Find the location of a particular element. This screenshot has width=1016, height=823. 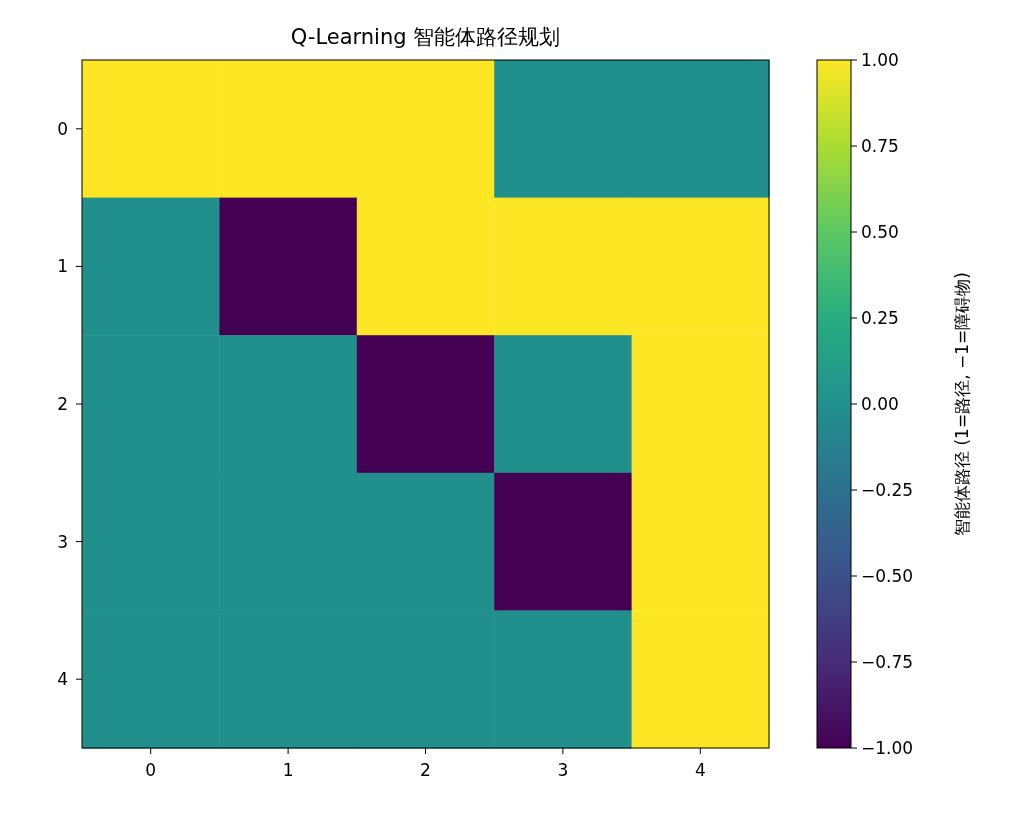

color-bar-label: 1.00 is located at coordinates (880, 60).